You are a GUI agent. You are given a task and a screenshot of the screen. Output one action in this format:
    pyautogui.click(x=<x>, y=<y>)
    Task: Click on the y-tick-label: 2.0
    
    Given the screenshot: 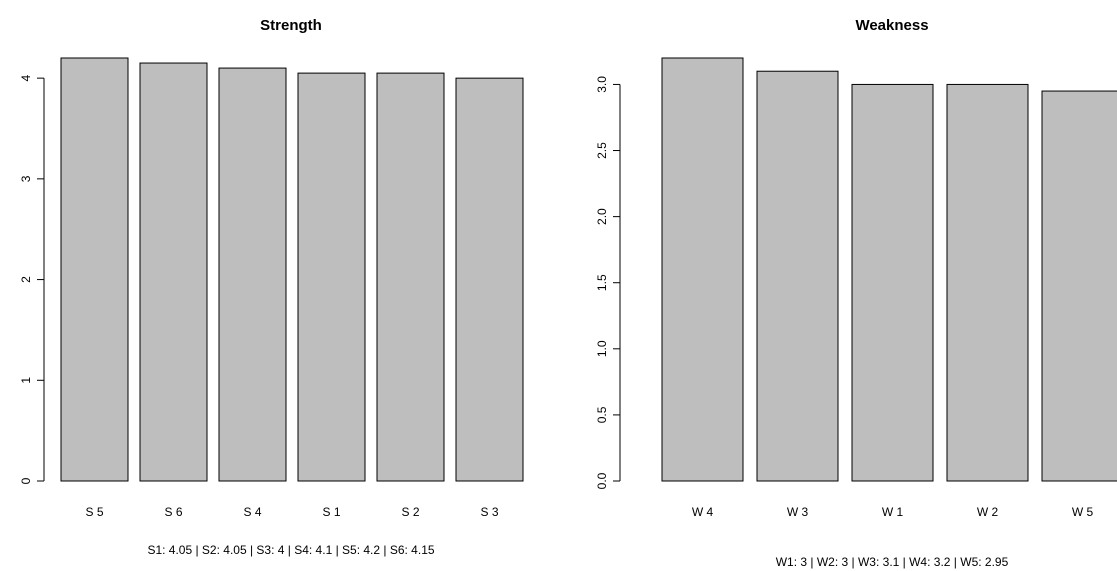 What is the action you would take?
    pyautogui.click(x=602, y=216)
    